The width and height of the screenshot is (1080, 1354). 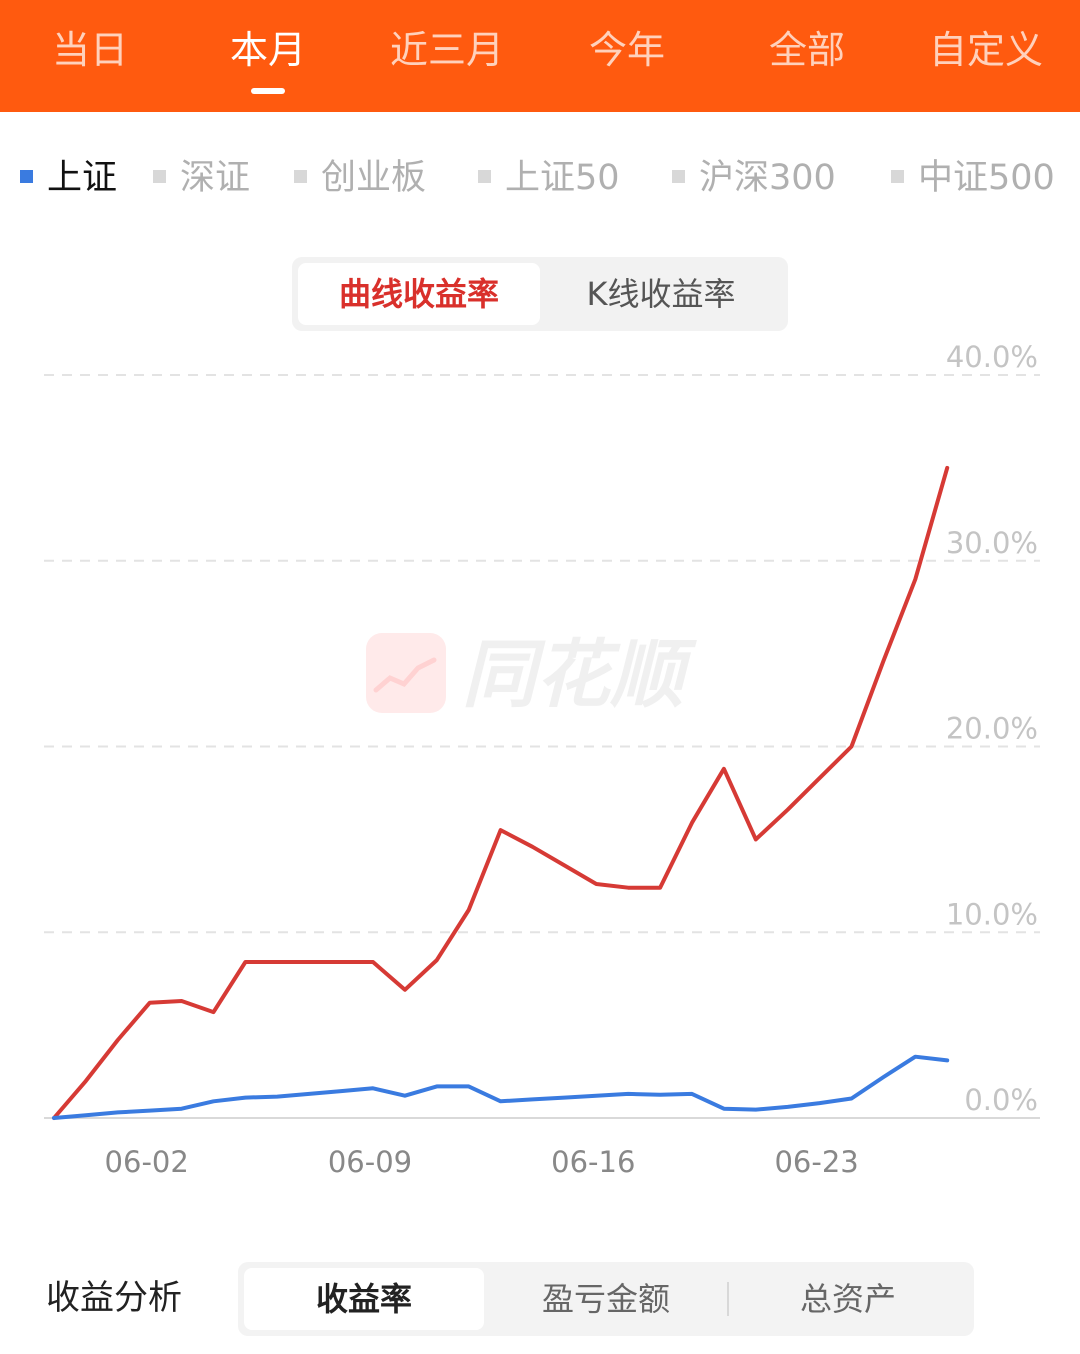 What do you see at coordinates (992, 914) in the screenshot?
I see `y-tick-label: 10.0%` at bounding box center [992, 914].